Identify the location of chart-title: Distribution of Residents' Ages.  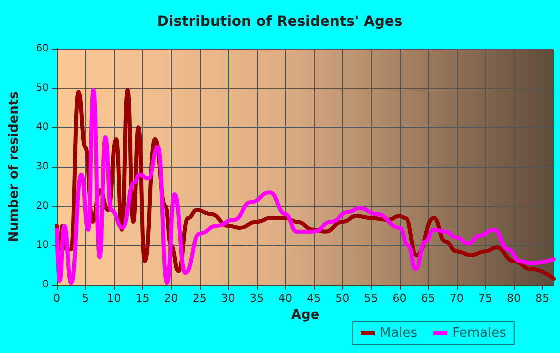
(280, 22).